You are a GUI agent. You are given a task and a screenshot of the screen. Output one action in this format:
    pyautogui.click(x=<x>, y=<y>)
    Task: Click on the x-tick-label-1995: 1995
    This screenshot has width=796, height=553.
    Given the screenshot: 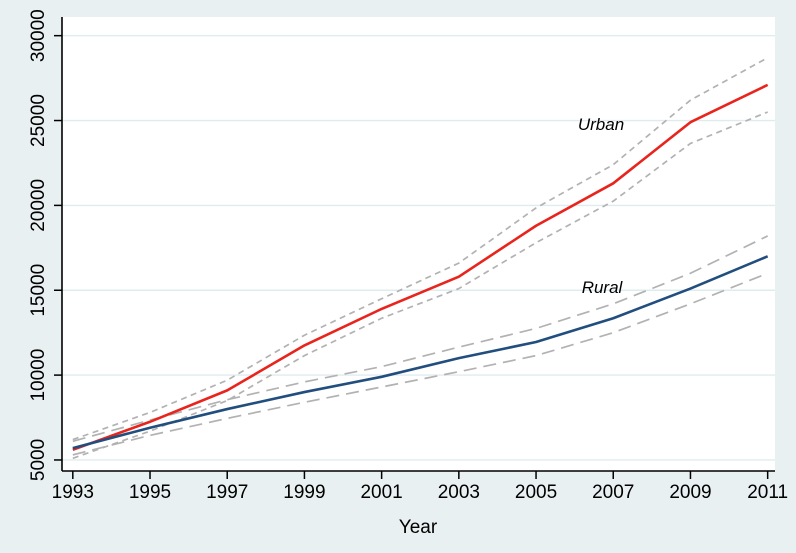 What is the action you would take?
    pyautogui.click(x=150, y=492)
    